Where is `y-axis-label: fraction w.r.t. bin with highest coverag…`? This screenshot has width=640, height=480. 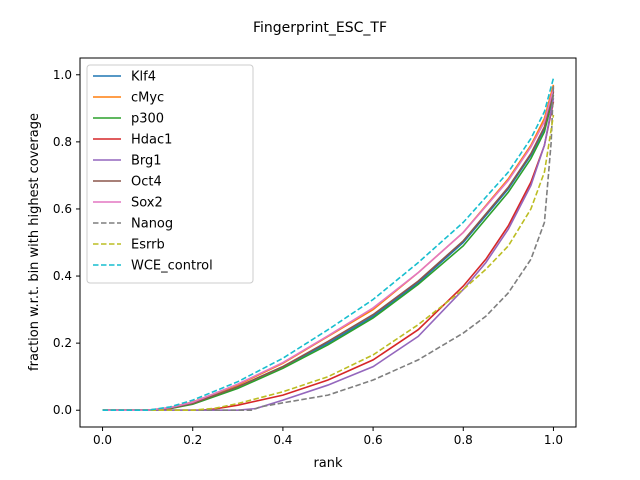 y-axis-label: fraction w.r.t. bin with highest coverag… is located at coordinates (34, 242).